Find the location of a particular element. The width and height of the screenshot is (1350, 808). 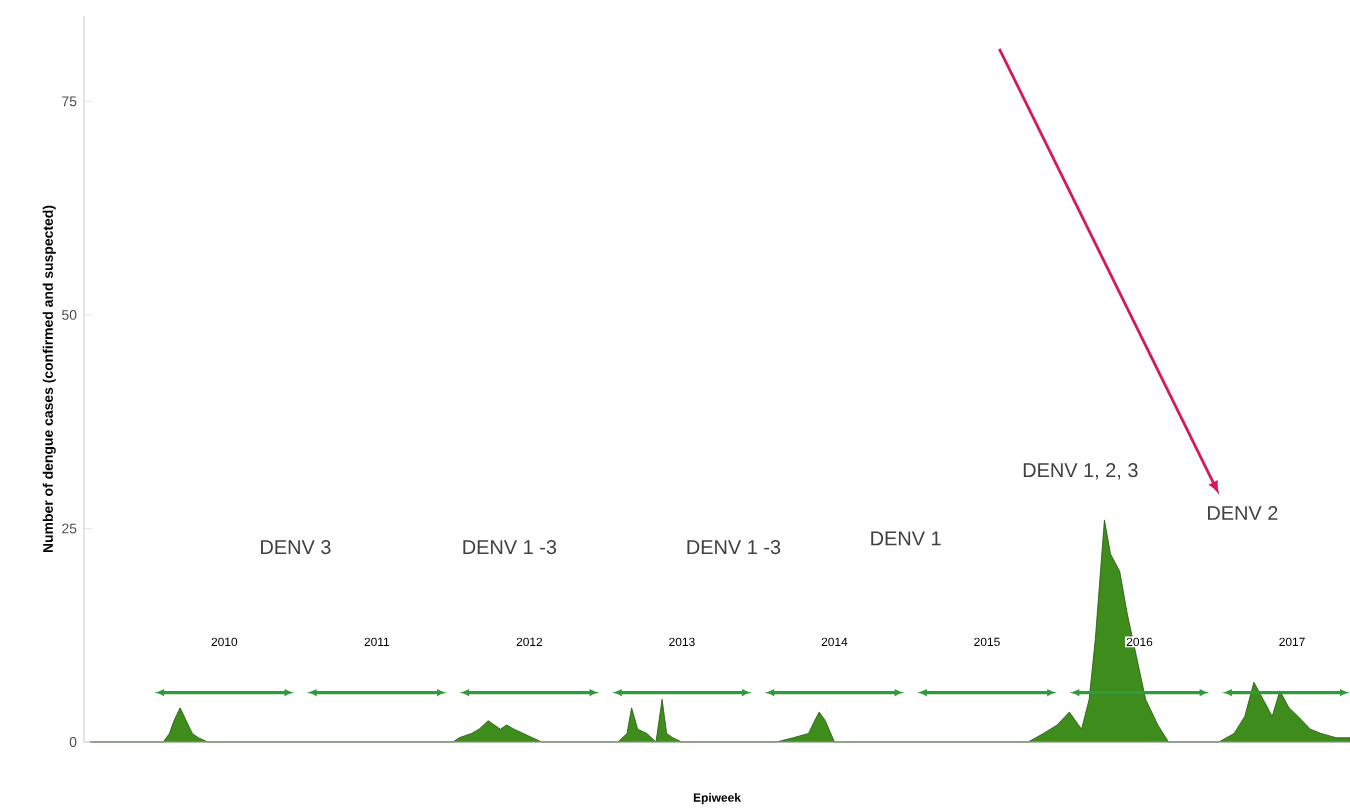

annotation: DENV 3 is located at coordinates (296, 547).